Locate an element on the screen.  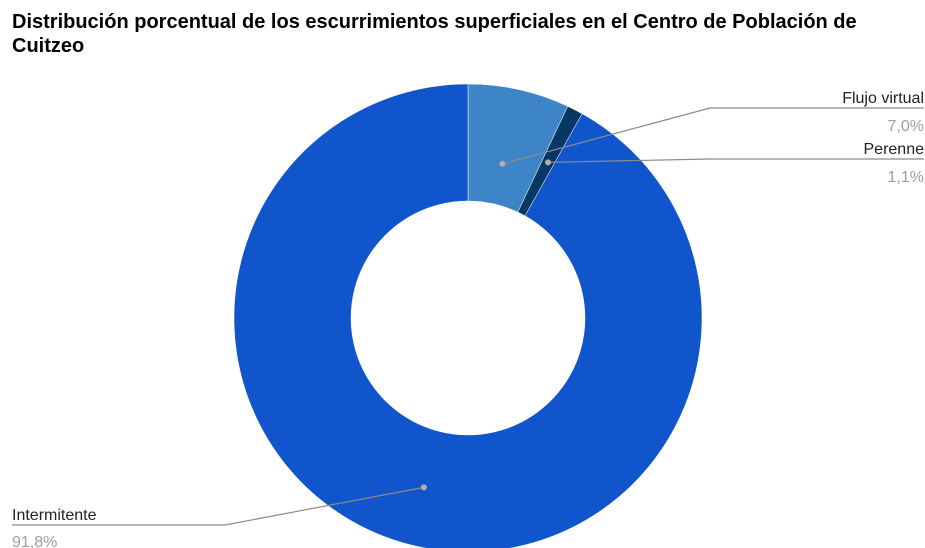
leader-line-perenne is located at coordinates (735, 160).